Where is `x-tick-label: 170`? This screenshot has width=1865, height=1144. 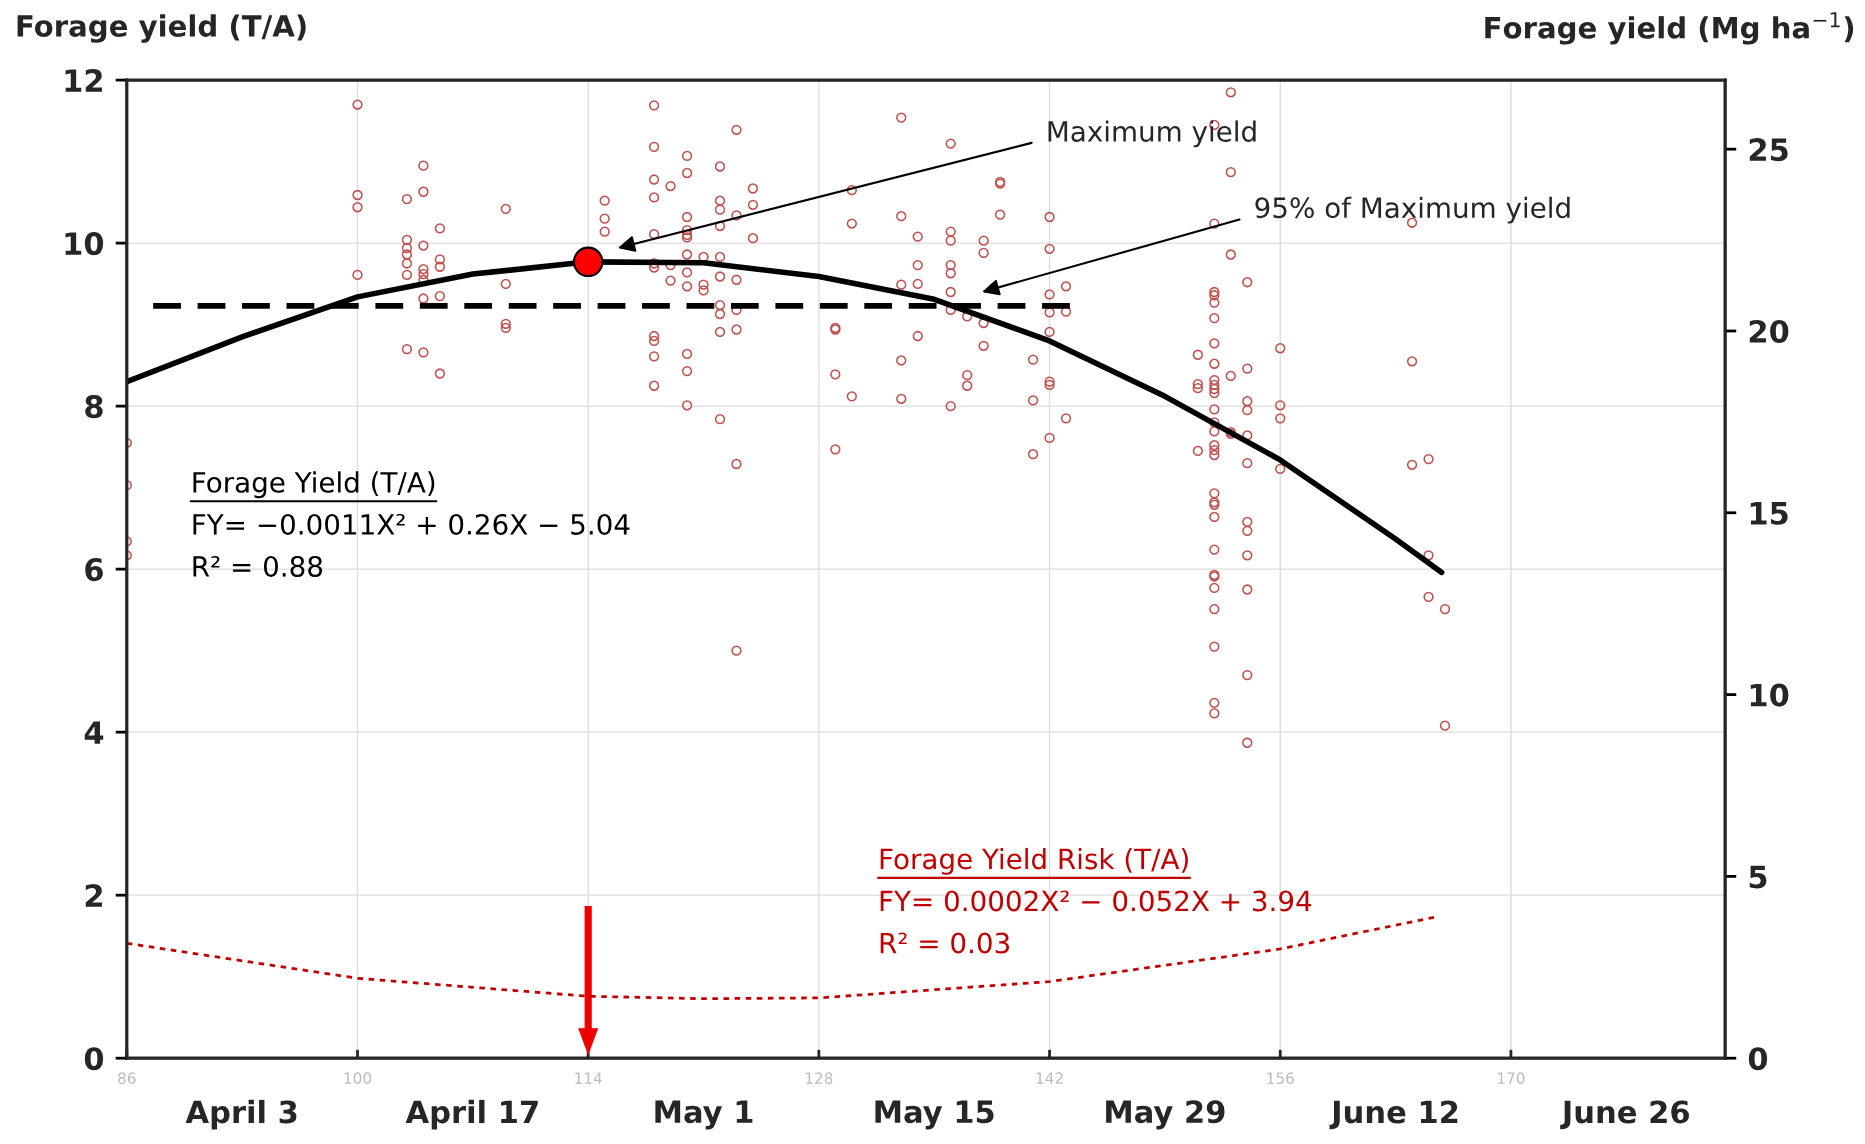
x-tick-label: 170 is located at coordinates (1511, 1078).